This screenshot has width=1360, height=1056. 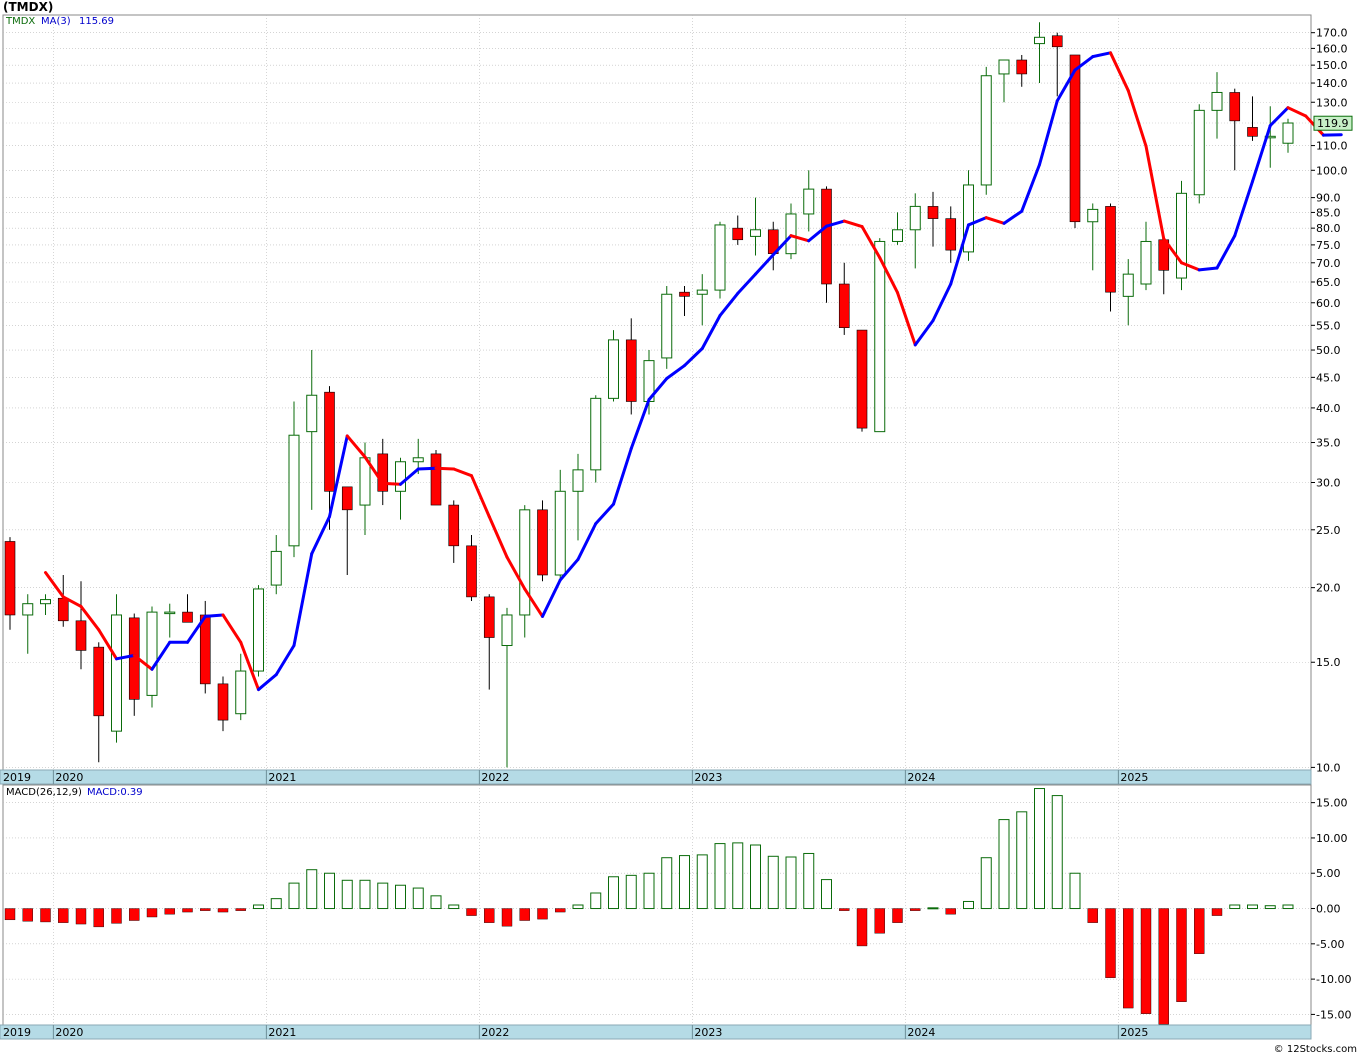 I want to click on footer-bg, so click(x=680, y=1048).